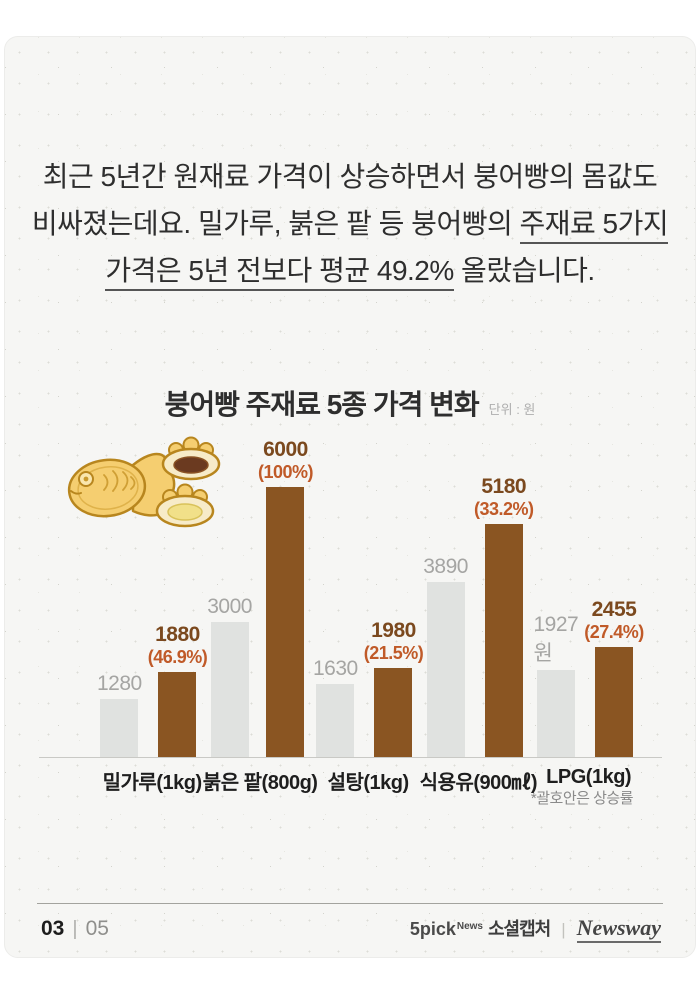 This screenshot has width=700, height=990. What do you see at coordinates (503, 509) in the screenshot?
I see `price-increase-percent: (33.2%)` at bounding box center [503, 509].